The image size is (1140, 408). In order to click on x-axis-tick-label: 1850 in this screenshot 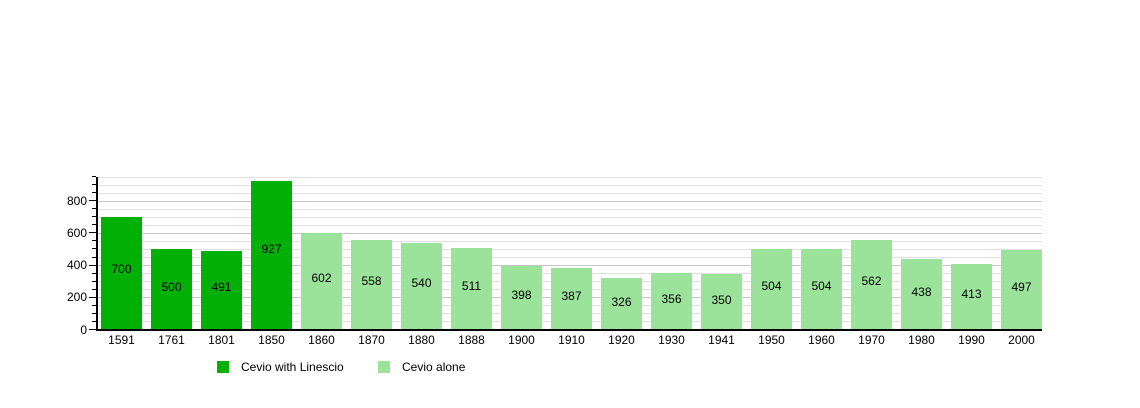, I will do `click(271, 340)`.